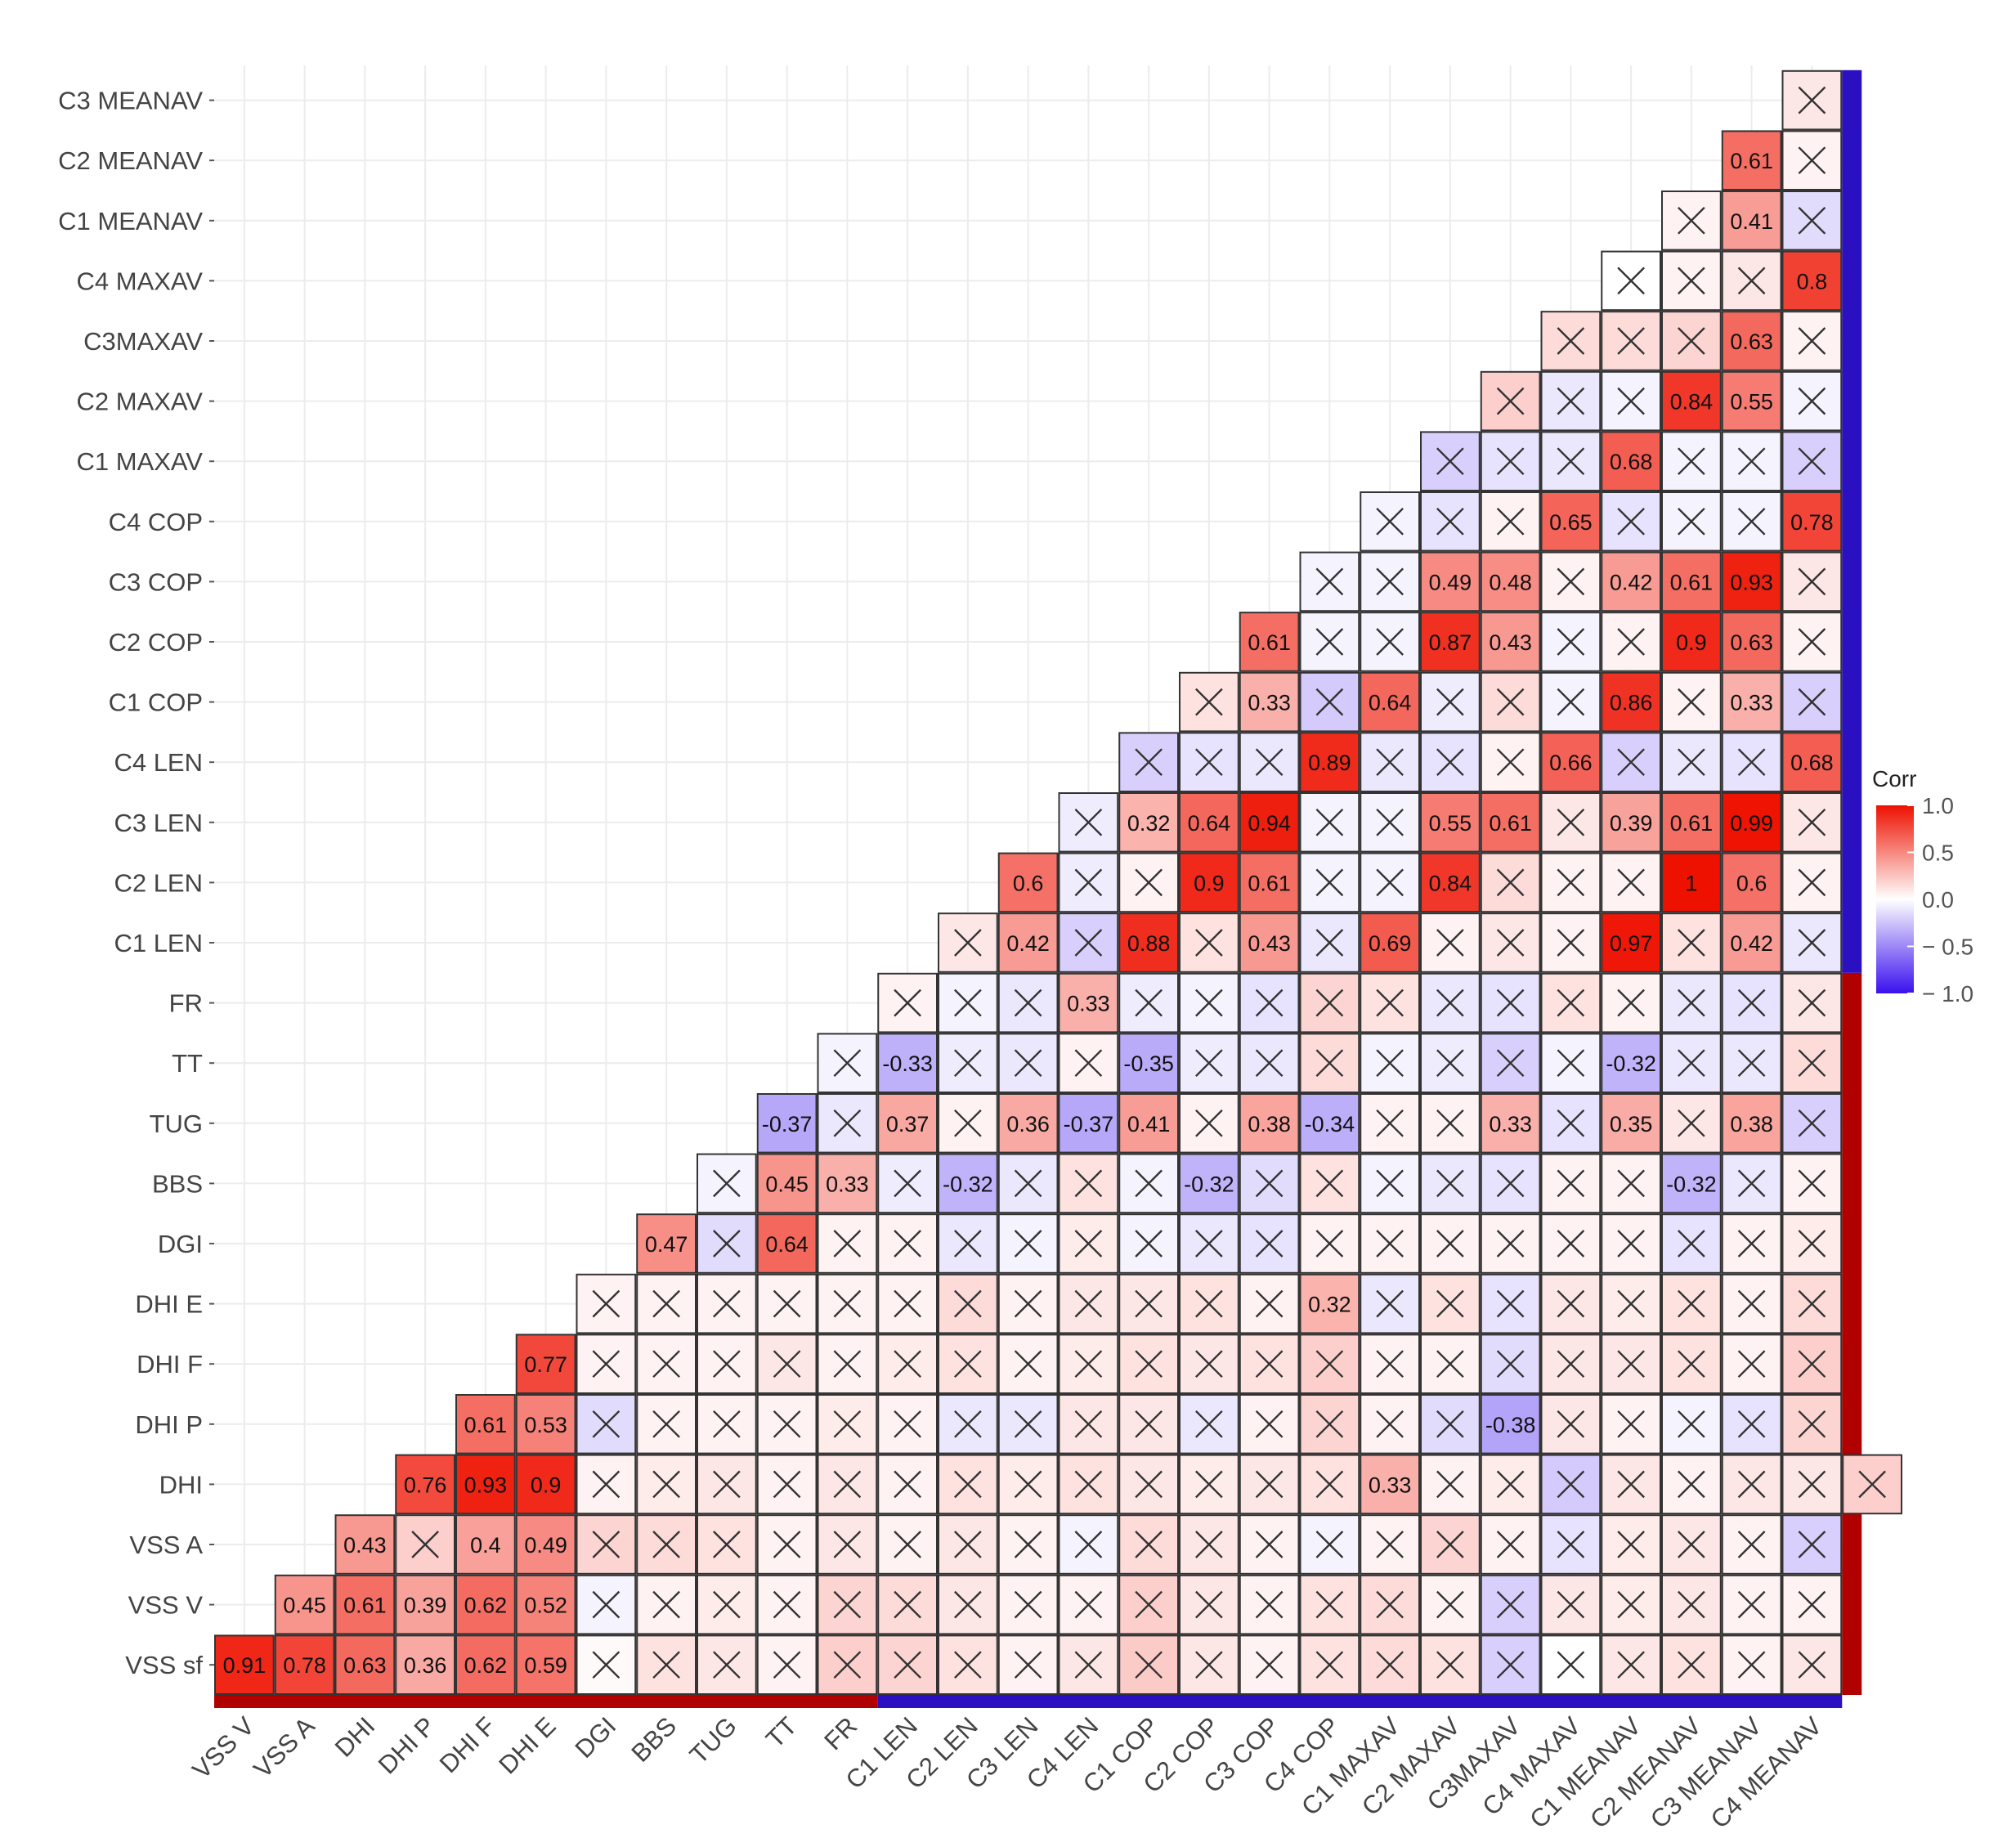  What do you see at coordinates (1360, 1701) in the screenshot?
I see `x-band-blue` at bounding box center [1360, 1701].